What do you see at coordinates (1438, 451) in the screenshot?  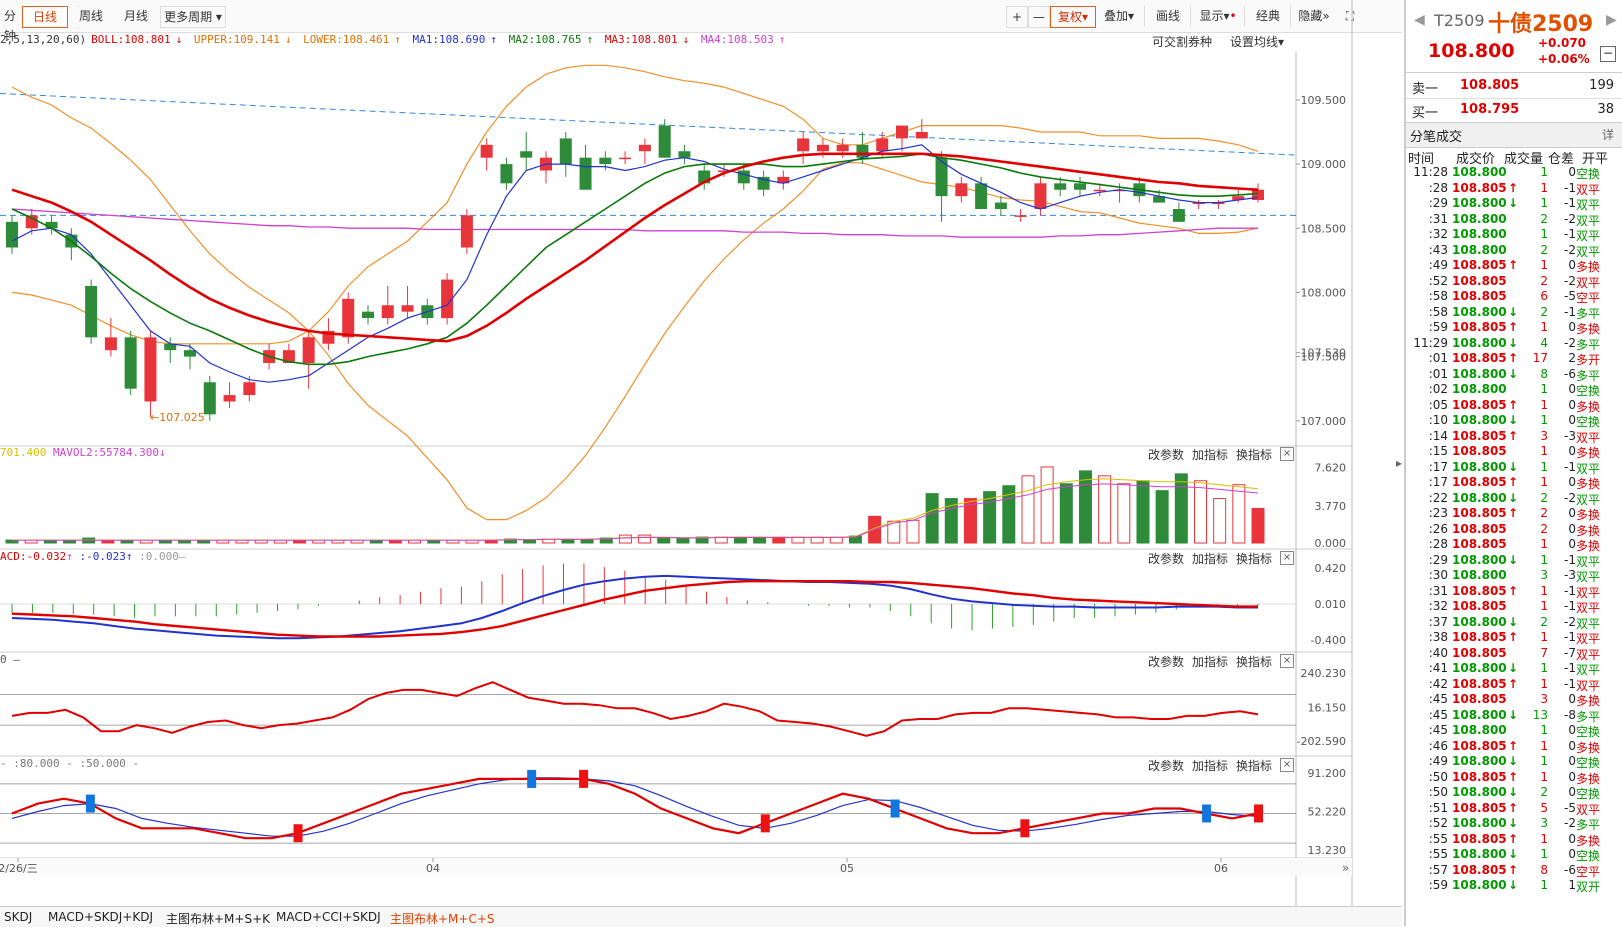 I see `tick-time: :15` at bounding box center [1438, 451].